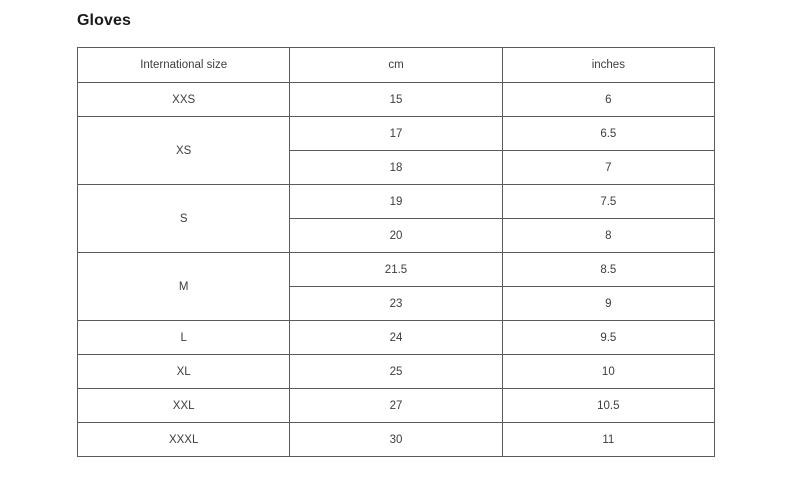 The height and width of the screenshot is (496, 791). What do you see at coordinates (608, 99) in the screenshot?
I see `inches-cell: 6` at bounding box center [608, 99].